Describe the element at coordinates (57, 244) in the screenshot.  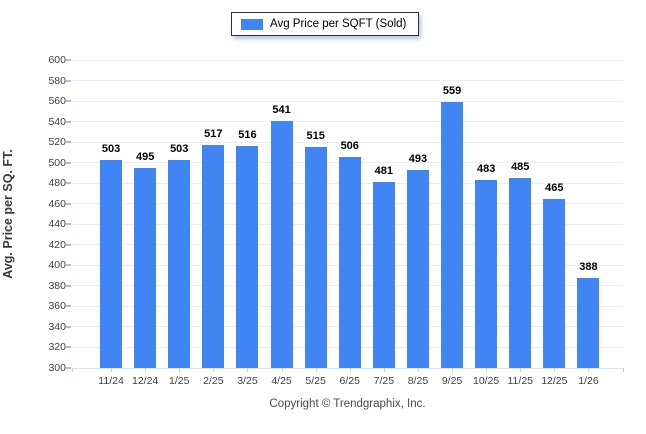
I see `y-tick-label: 420` at that location.